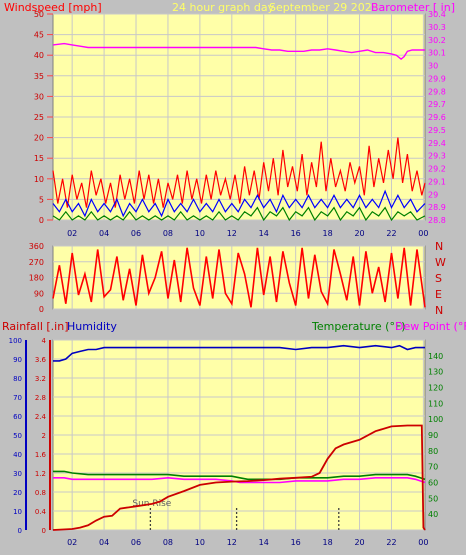 The image size is (466, 555). What do you see at coordinates (41, 417) in the screenshot?
I see `rain-tick-label: 2.4` at bounding box center [41, 417].